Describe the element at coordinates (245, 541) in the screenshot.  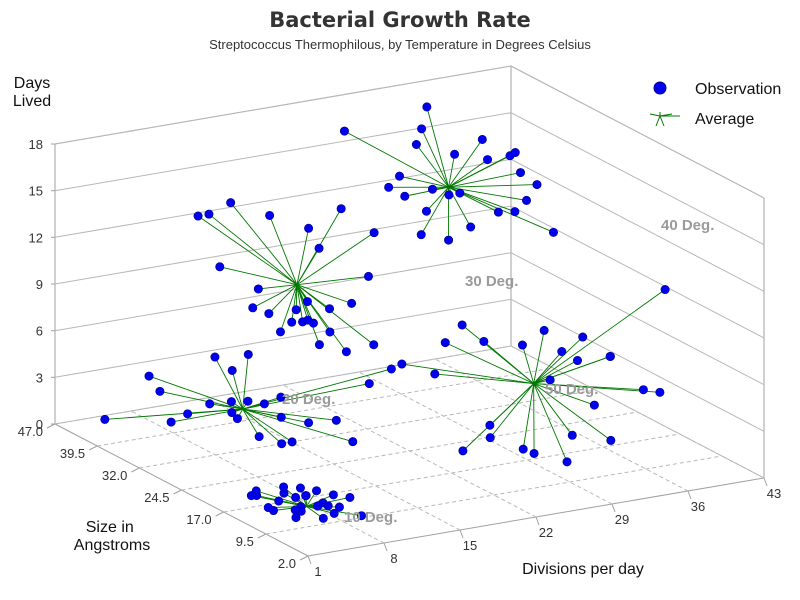
I see `y-tick-label: 9.5` at that location.